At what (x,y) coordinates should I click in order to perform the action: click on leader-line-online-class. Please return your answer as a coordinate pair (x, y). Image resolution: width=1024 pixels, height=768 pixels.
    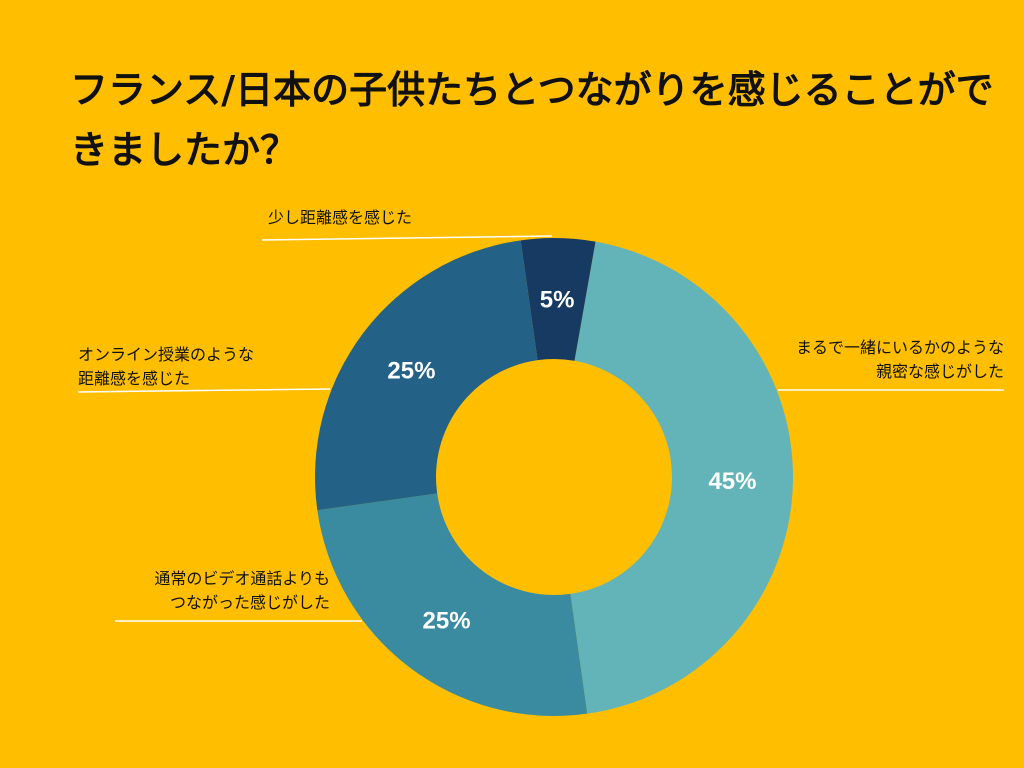
    Looking at the image, I should click on (204, 390).